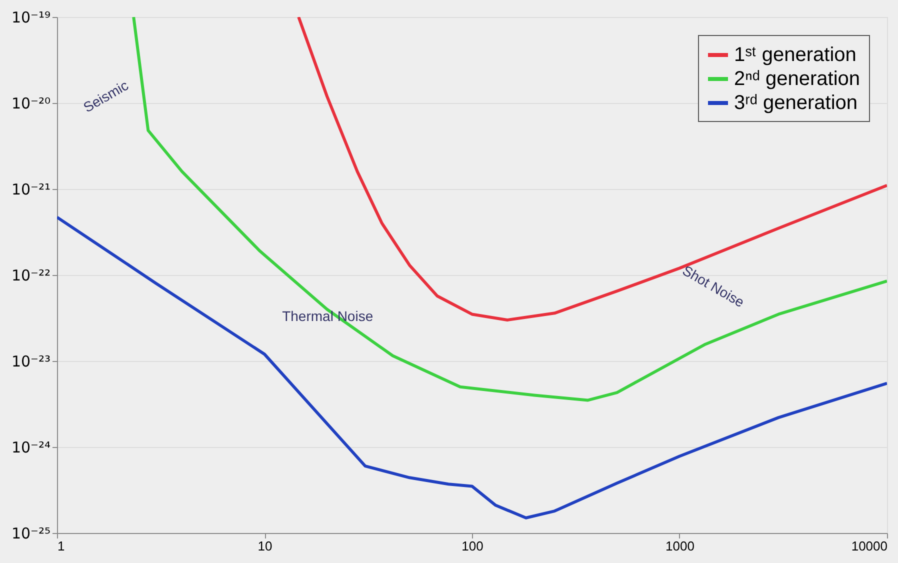 This screenshot has height=563, width=898. What do you see at coordinates (328, 316) in the screenshot?
I see `annotation: Thermal Noise` at bounding box center [328, 316].